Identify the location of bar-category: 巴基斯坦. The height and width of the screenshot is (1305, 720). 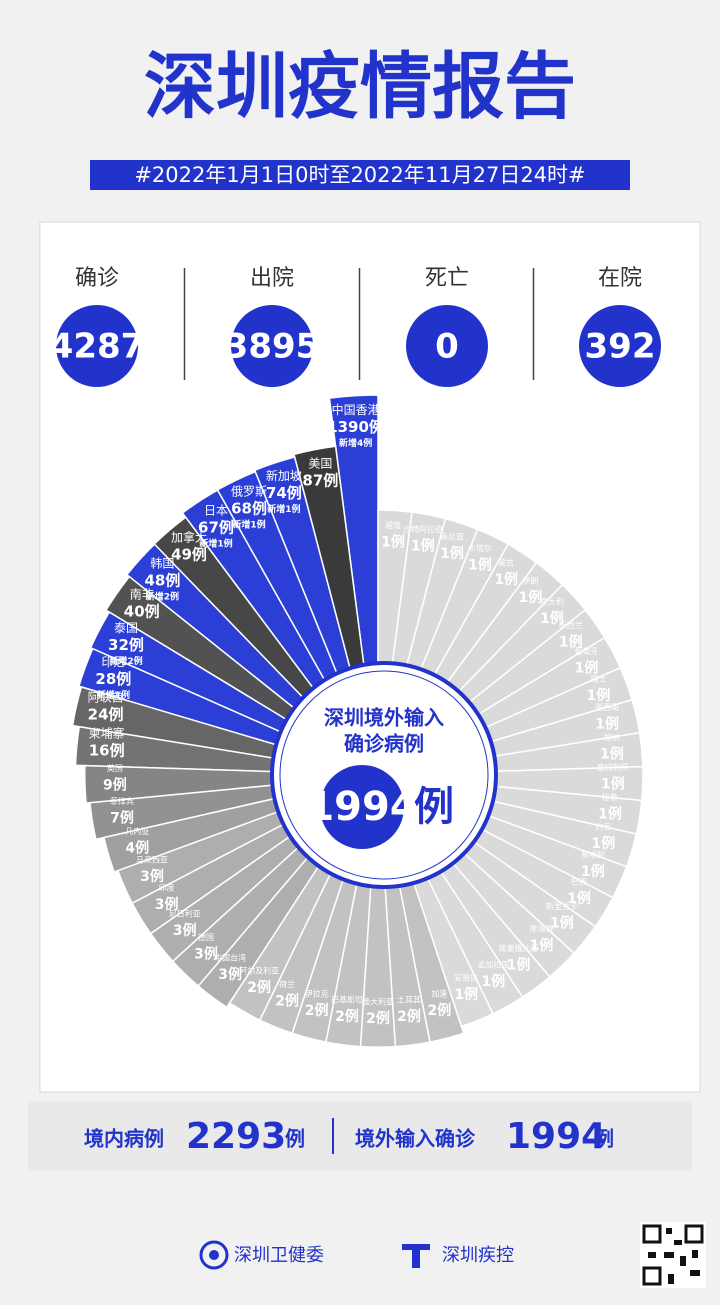
(347, 1000).